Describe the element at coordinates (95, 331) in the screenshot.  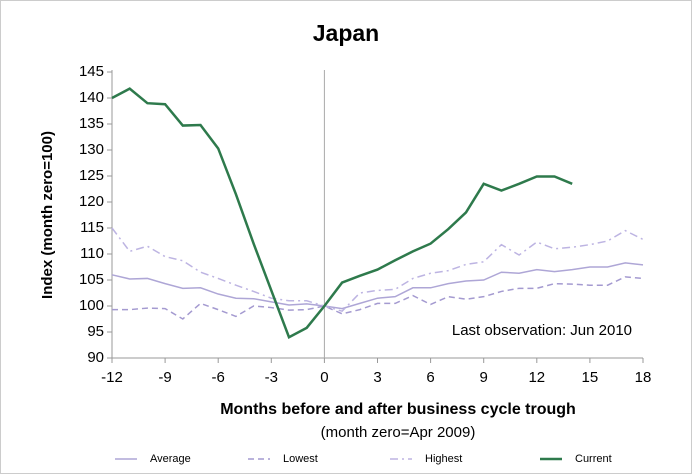
I see `y-tick-label: 95` at that location.